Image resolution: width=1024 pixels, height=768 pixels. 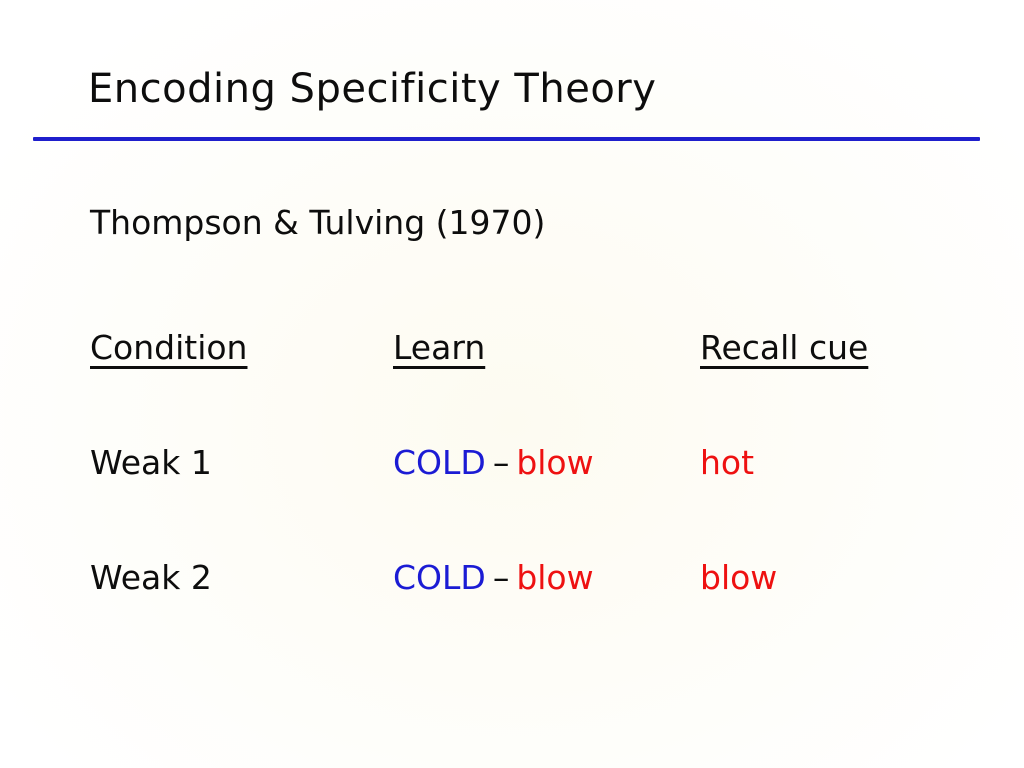 I want to click on condition-cell: Weak 1, so click(x=151, y=462).